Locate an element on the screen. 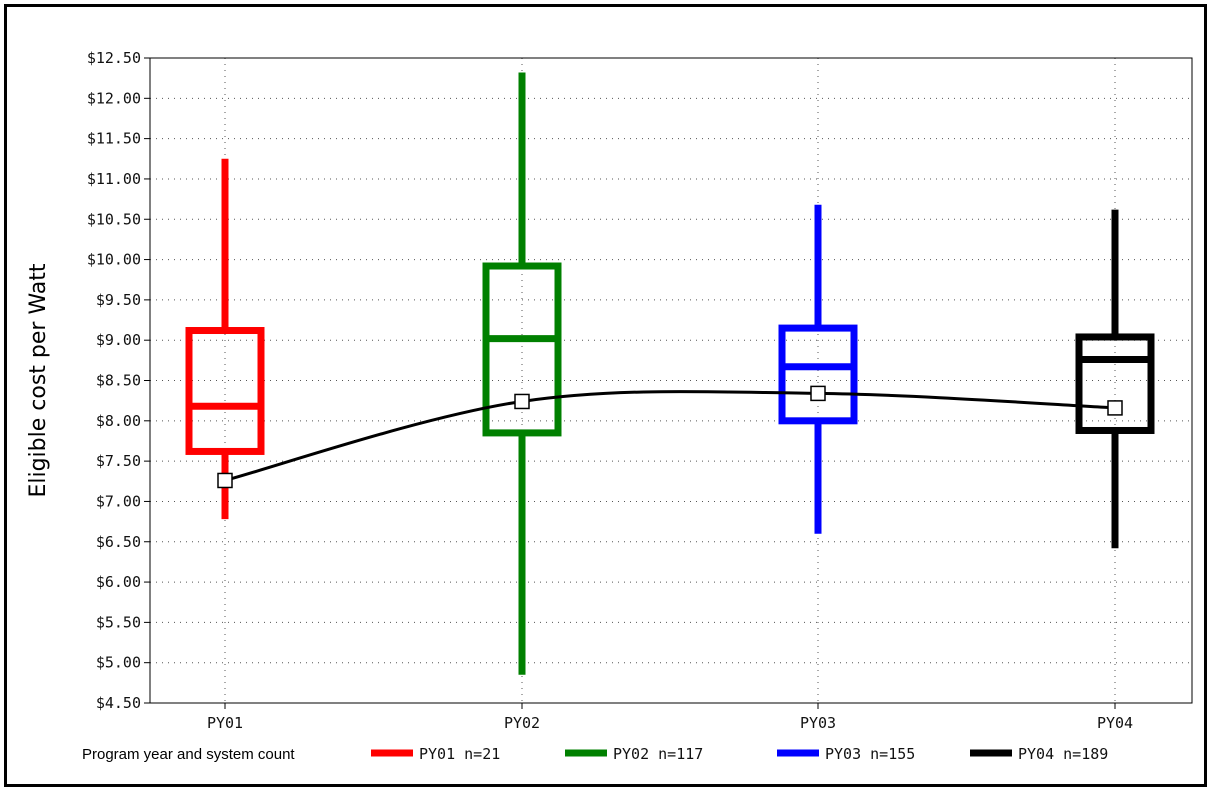 The width and height of the screenshot is (1211, 791). y-tick-label: $4.50 is located at coordinates (118, 703).